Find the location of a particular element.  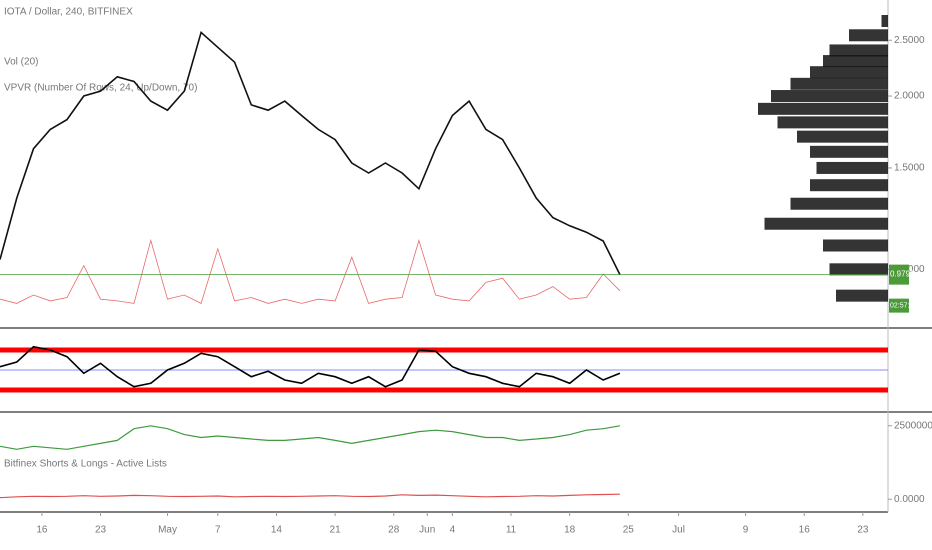

y-tick-label: 0.0000 is located at coordinates (909, 499).